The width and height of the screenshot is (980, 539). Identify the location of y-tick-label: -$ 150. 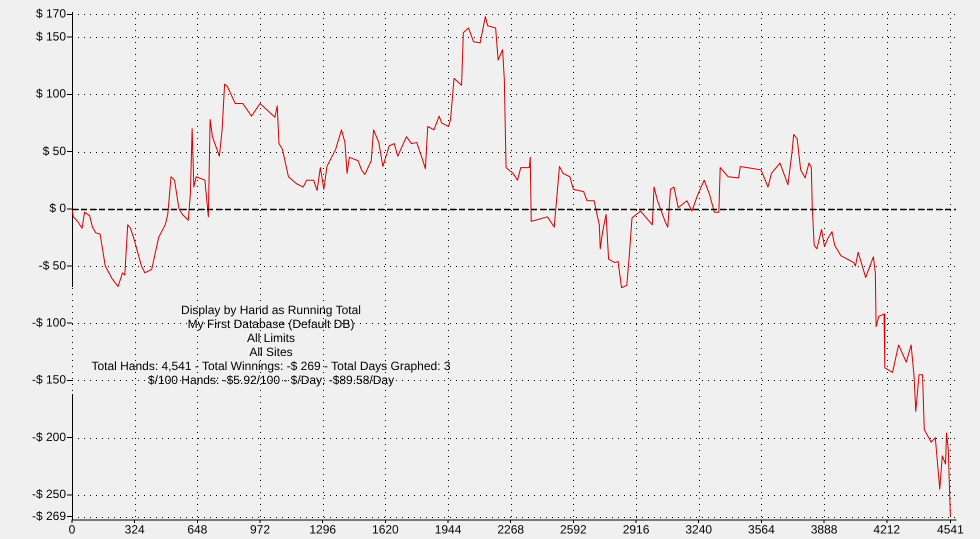
(49, 379).